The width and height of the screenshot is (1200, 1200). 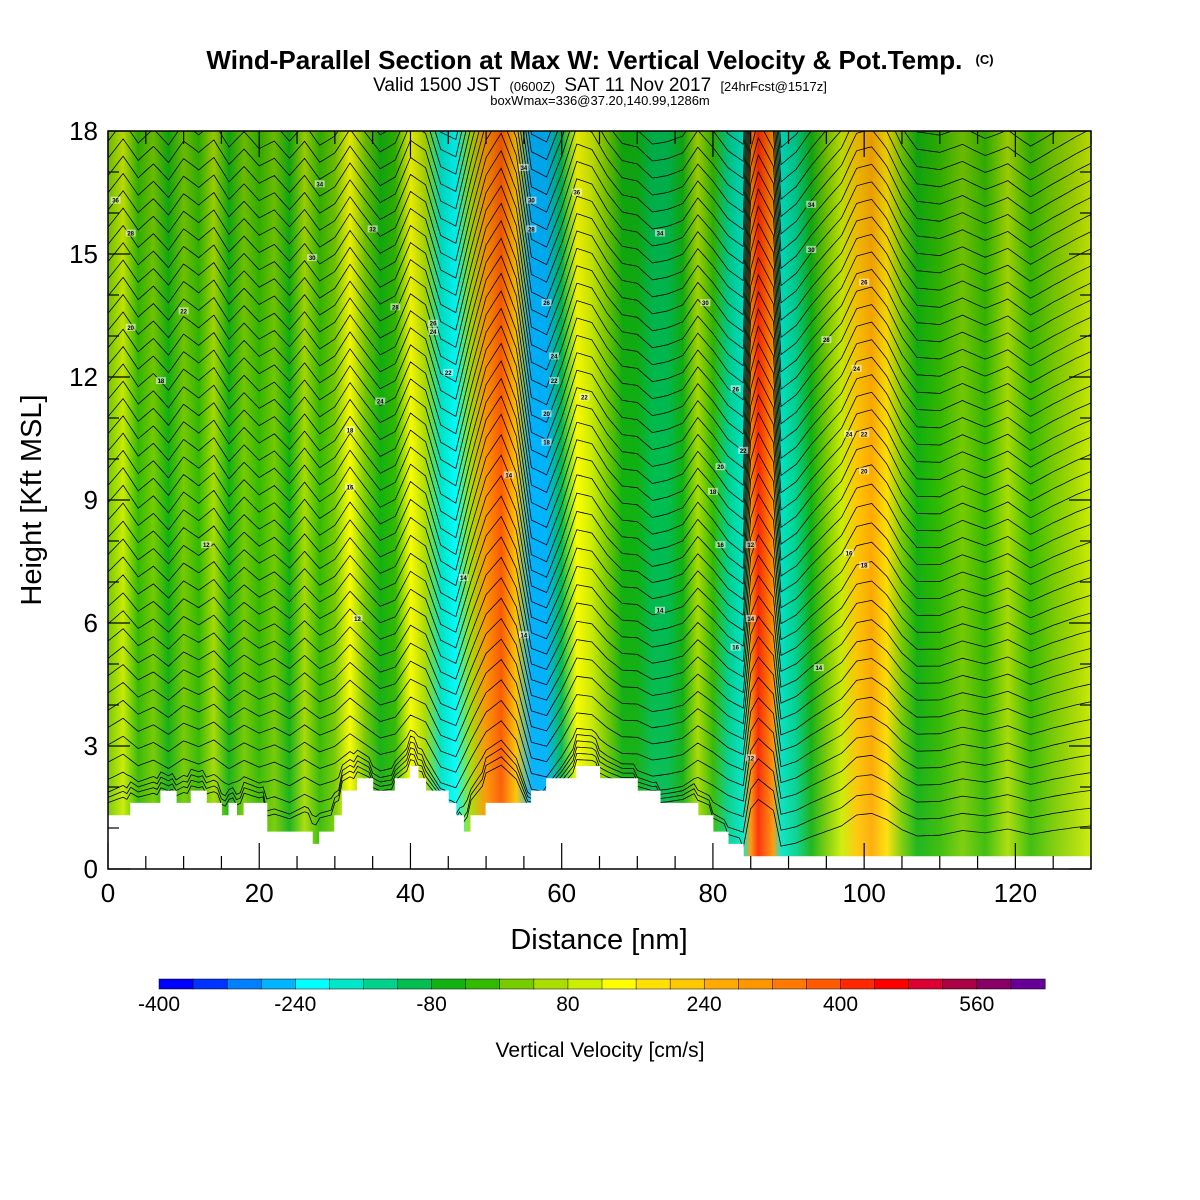 I want to click on y-tick-label: 18, so click(x=83, y=131).